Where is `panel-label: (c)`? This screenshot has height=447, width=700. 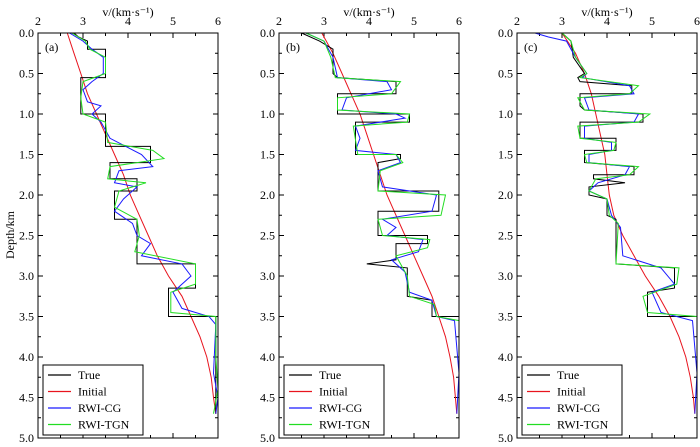
panel-label: (c) is located at coordinates (530, 47).